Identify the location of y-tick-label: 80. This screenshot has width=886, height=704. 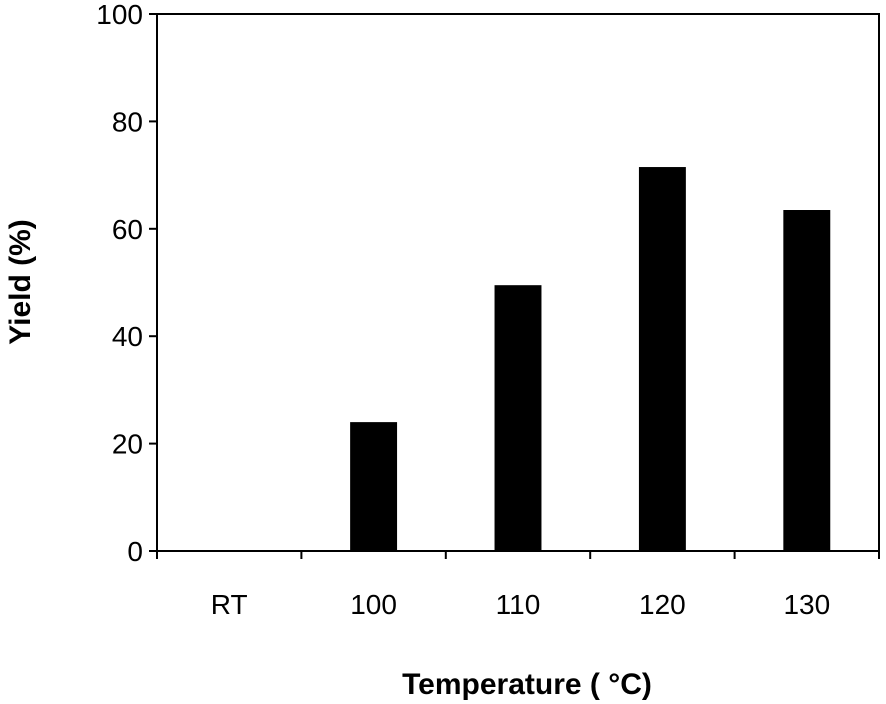
(127, 121).